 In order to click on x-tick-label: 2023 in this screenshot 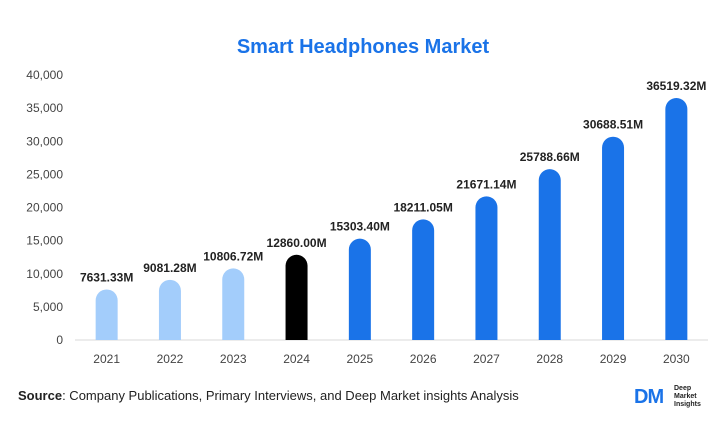, I will do `click(233, 359)`.